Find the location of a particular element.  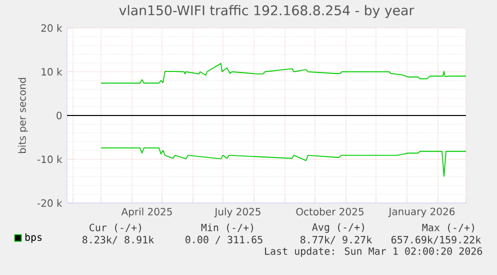

text: Avg (-/+) is located at coordinates (338, 228).